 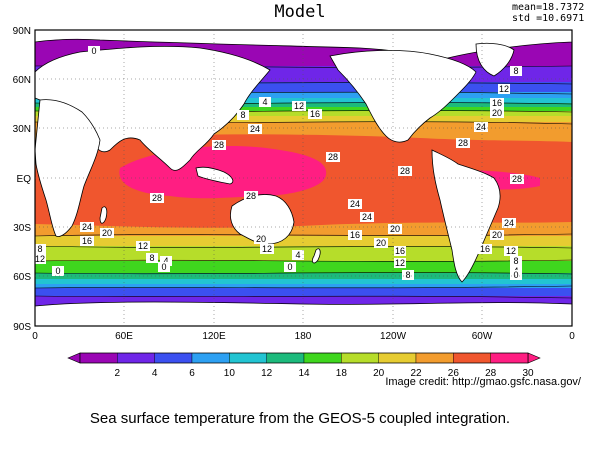 What do you see at coordinates (22, 129) in the screenshot?
I see `lat-tick: 30N` at bounding box center [22, 129].